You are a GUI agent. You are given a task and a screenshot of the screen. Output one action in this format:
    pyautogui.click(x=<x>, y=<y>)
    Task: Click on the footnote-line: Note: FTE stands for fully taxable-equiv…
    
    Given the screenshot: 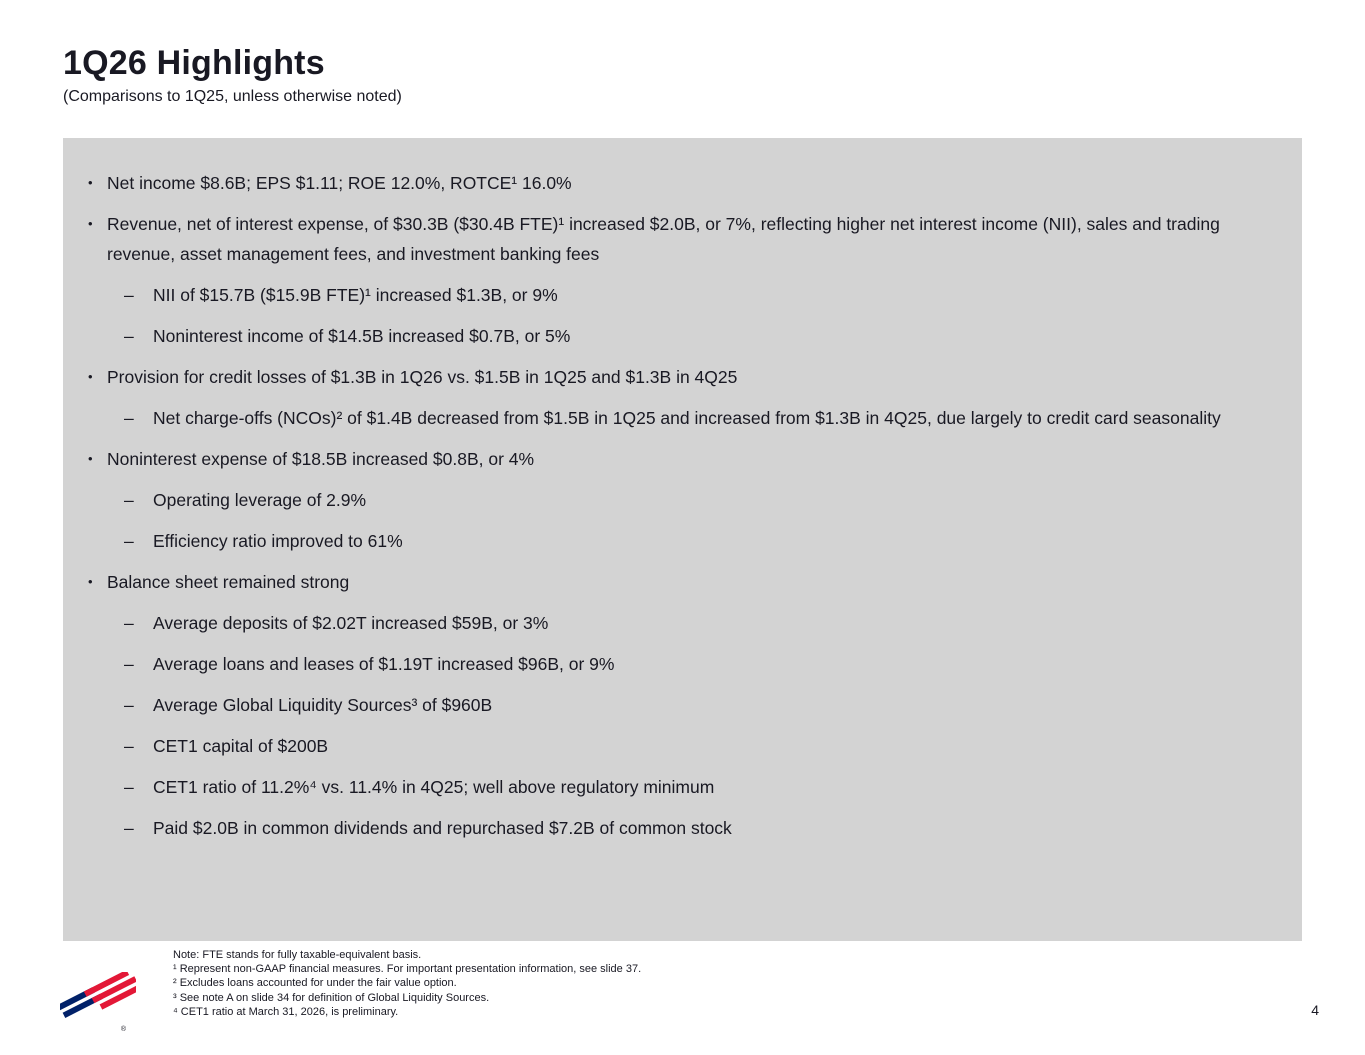 What is the action you would take?
    pyautogui.click(x=297, y=955)
    